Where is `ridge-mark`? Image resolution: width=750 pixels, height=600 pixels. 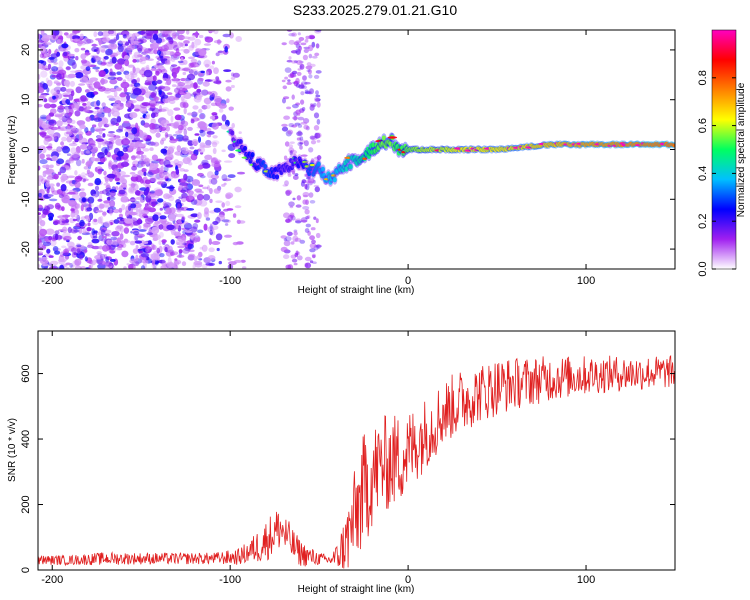
ridge-mark is located at coordinates (402, 148).